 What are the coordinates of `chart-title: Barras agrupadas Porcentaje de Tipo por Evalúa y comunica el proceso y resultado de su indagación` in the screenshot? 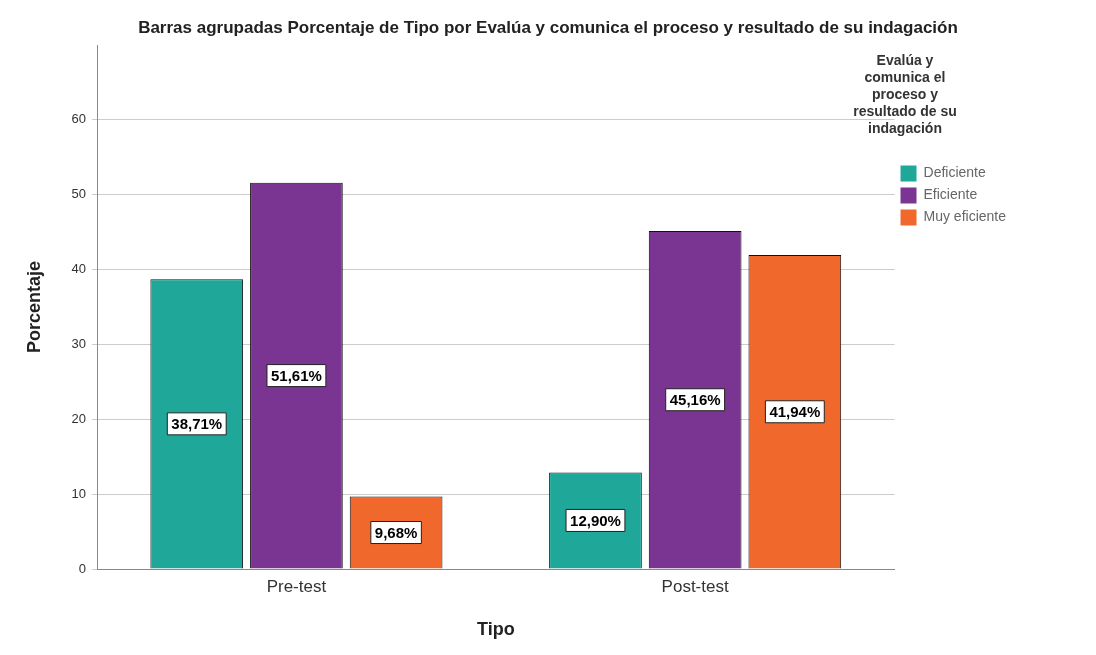 It's located at (548, 28).